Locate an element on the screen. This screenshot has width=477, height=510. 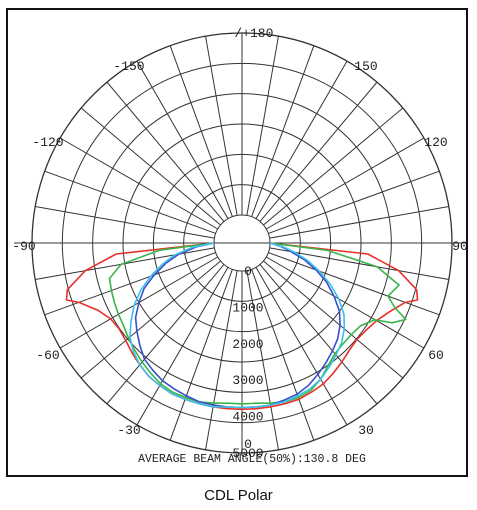
angle-label: 150 is located at coordinates (365, 66).